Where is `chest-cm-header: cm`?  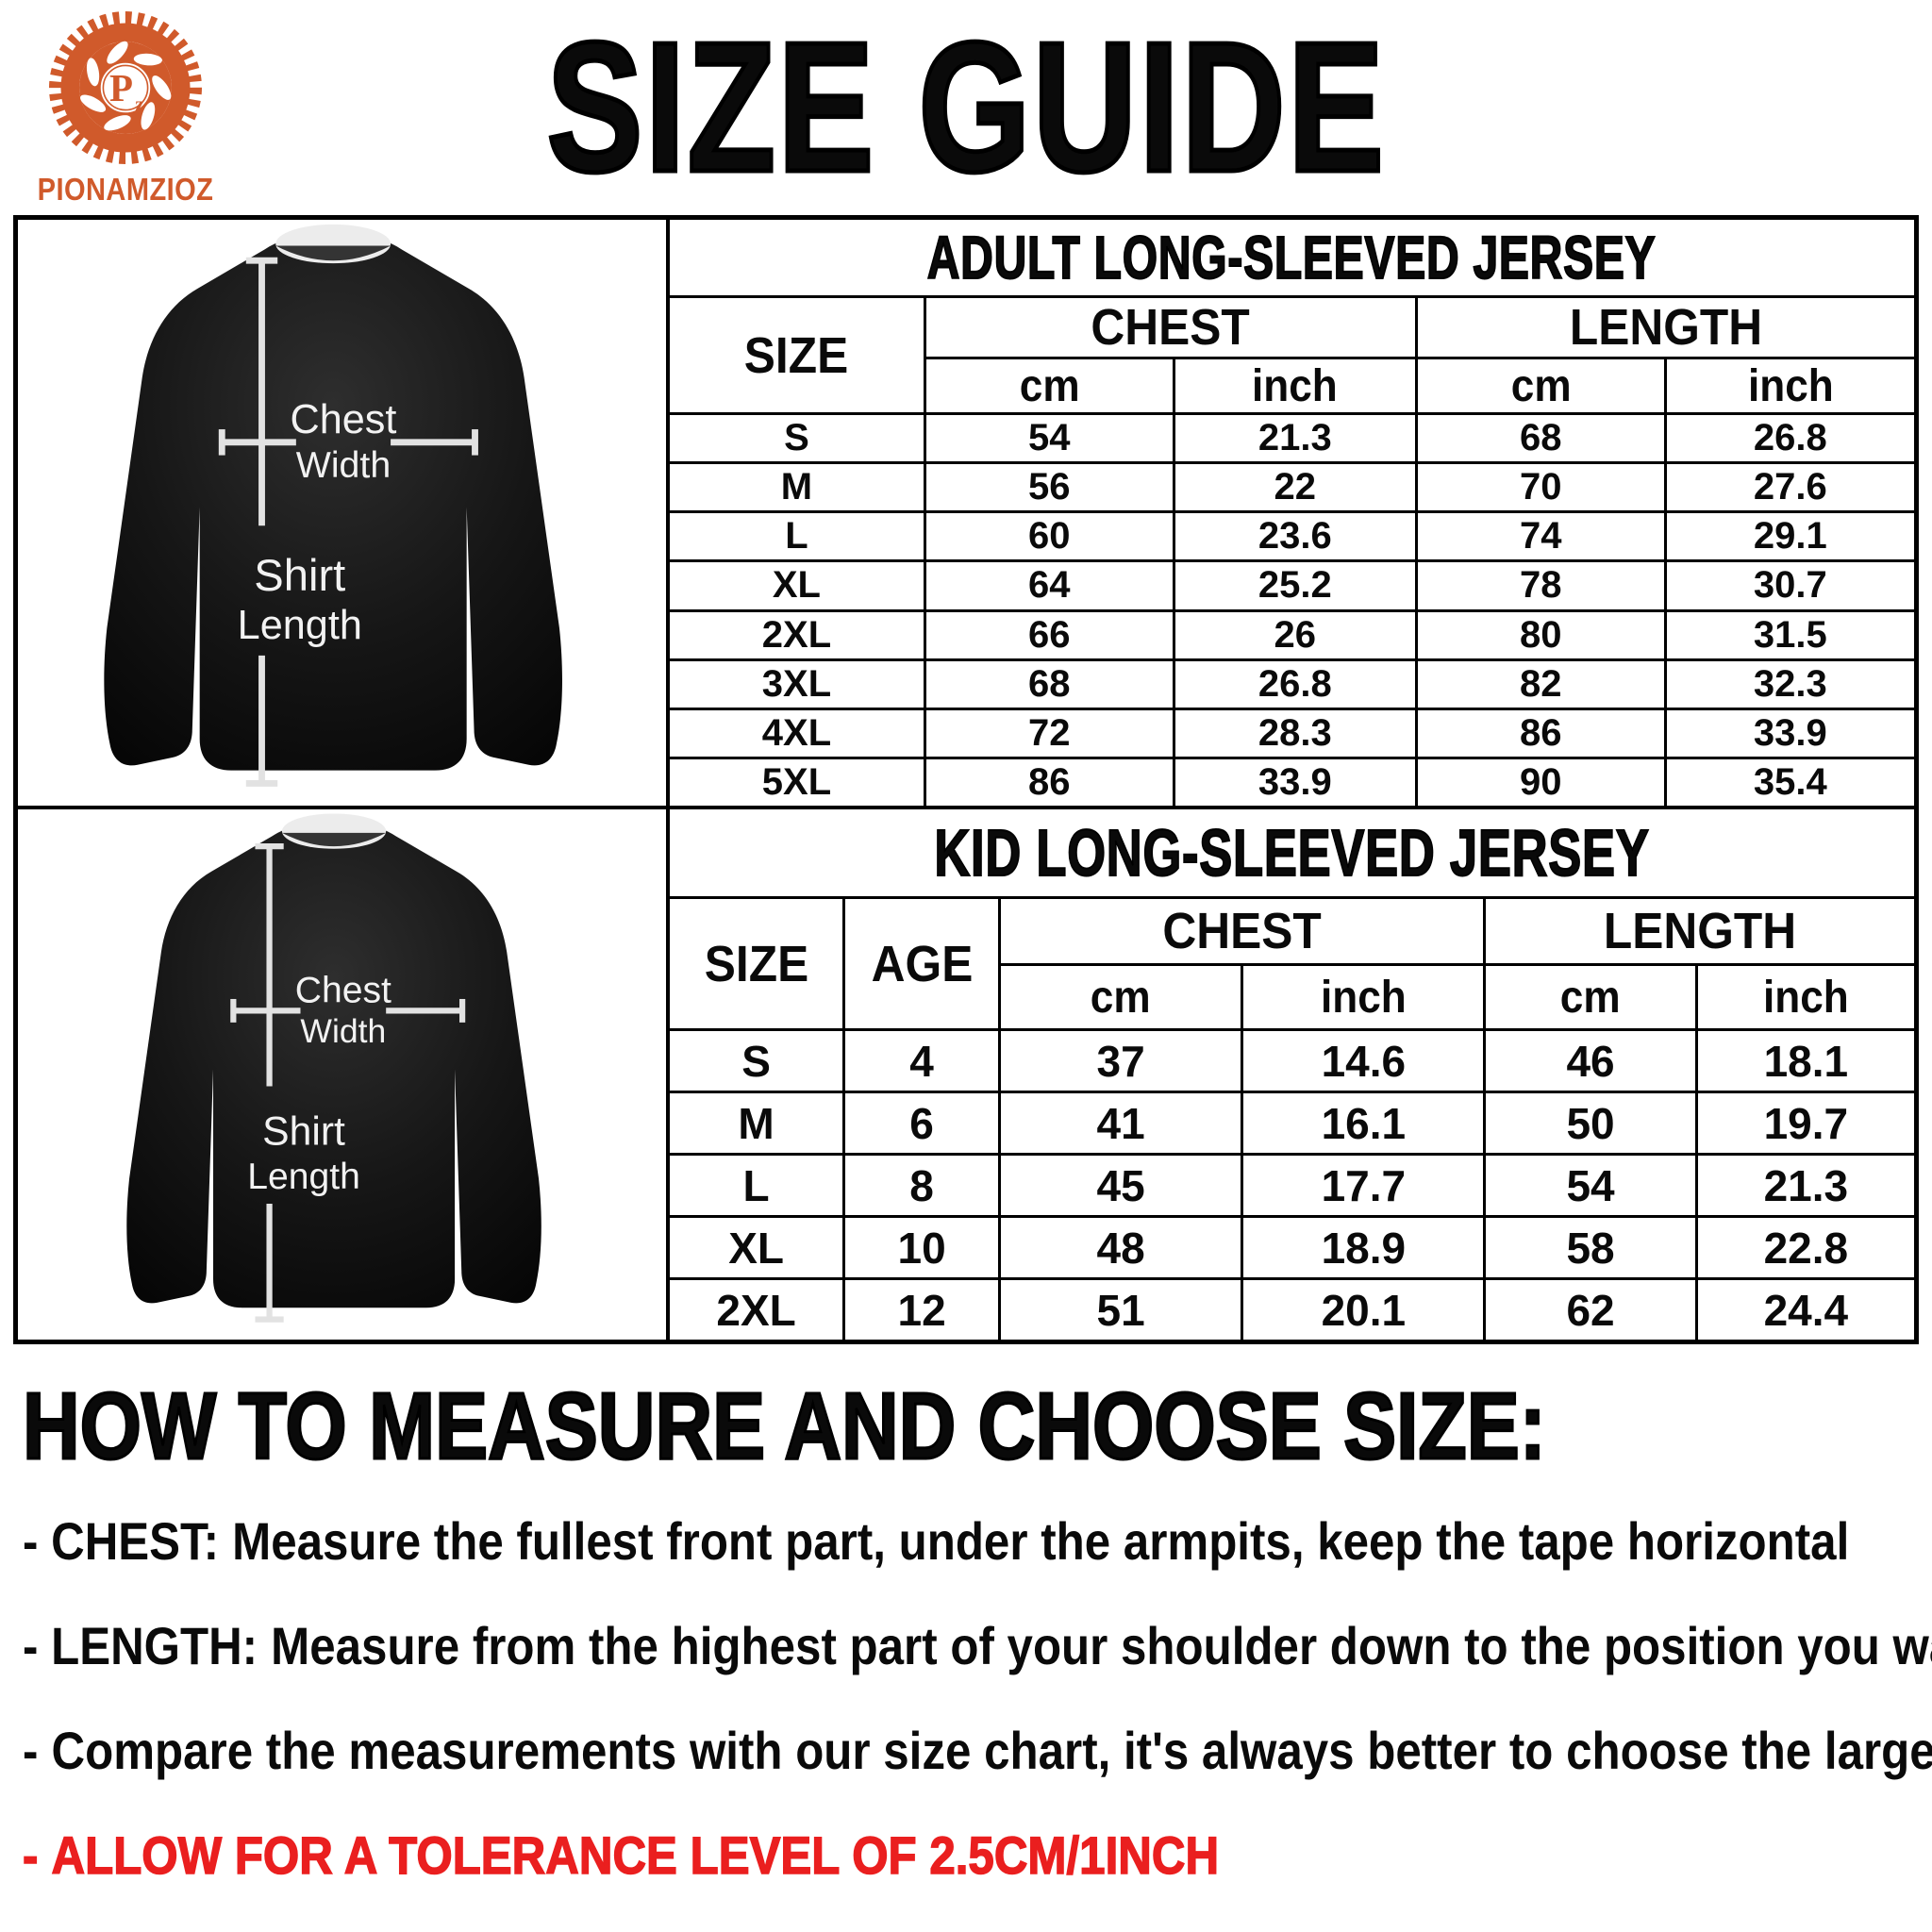 chest-cm-header: cm is located at coordinates (1121, 997).